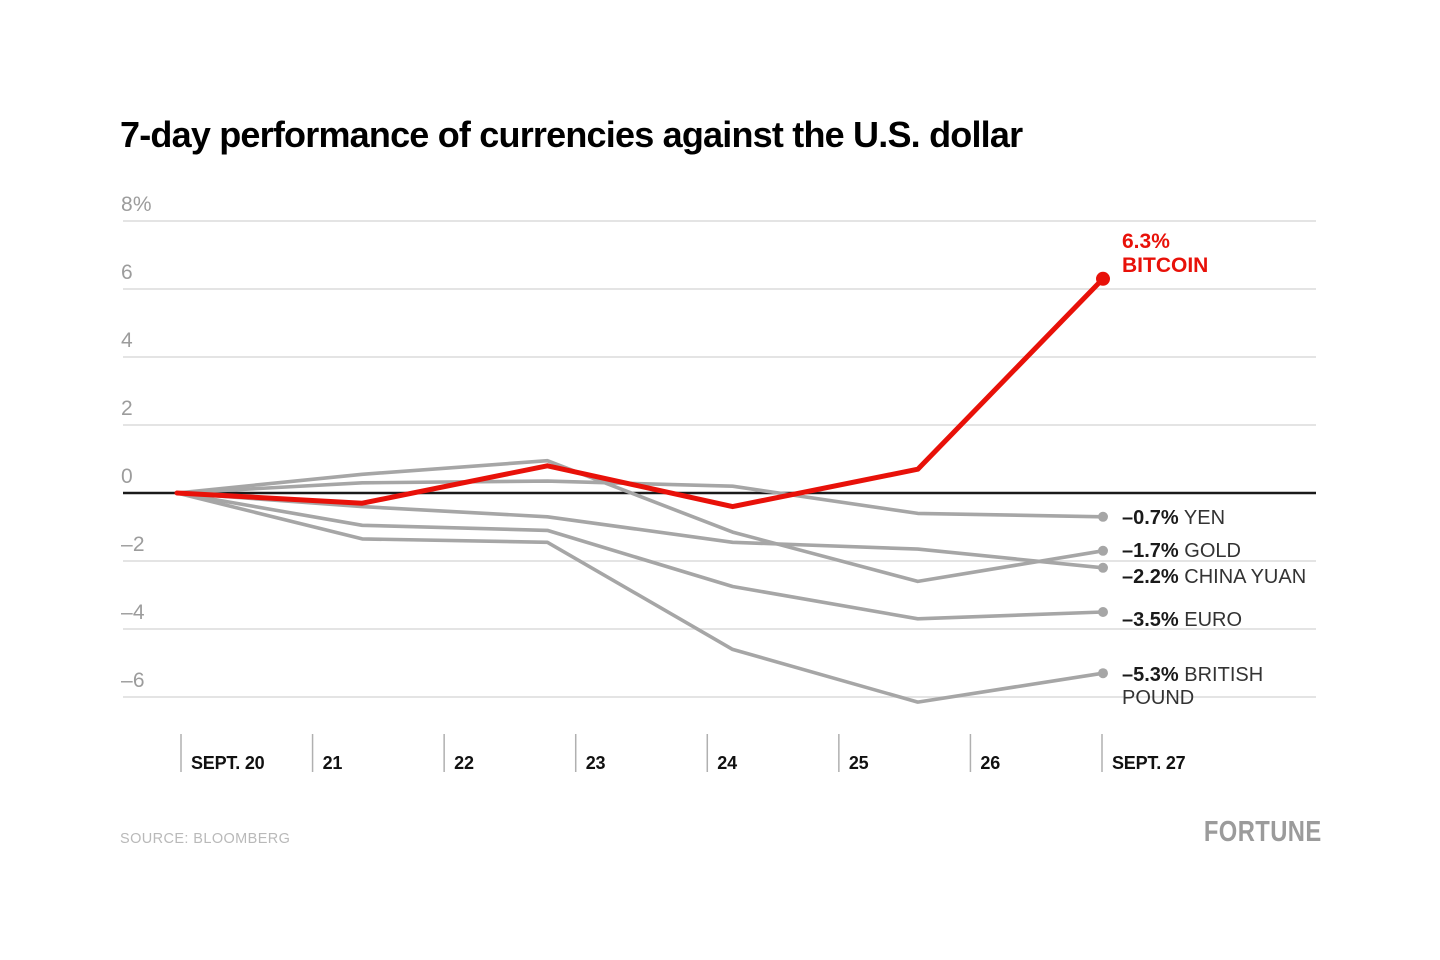  What do you see at coordinates (1210, 619) in the screenshot?
I see `series-end-name: EURO` at bounding box center [1210, 619].